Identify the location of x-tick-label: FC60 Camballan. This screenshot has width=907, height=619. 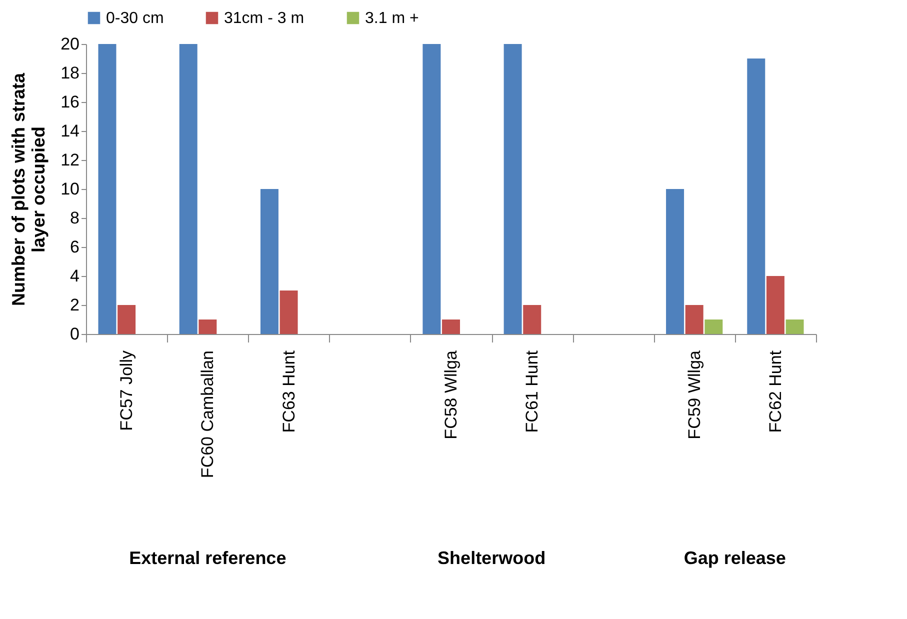
(208, 414).